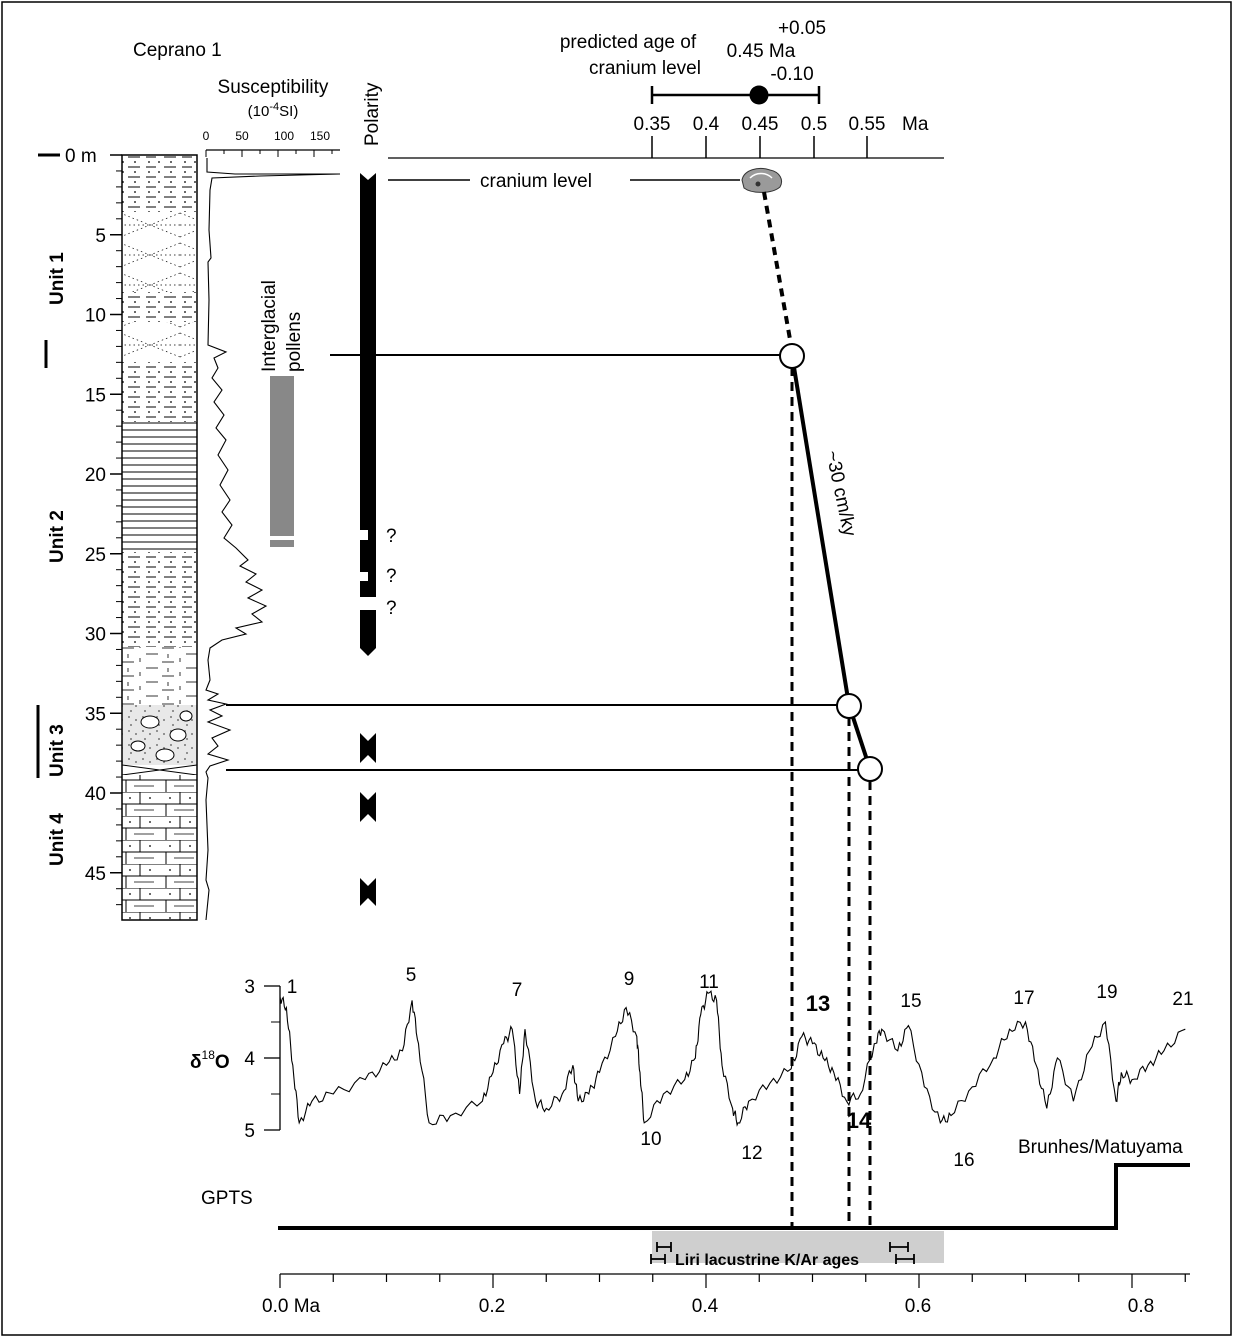  I want to click on d18o-curve, so click(732, 1058).